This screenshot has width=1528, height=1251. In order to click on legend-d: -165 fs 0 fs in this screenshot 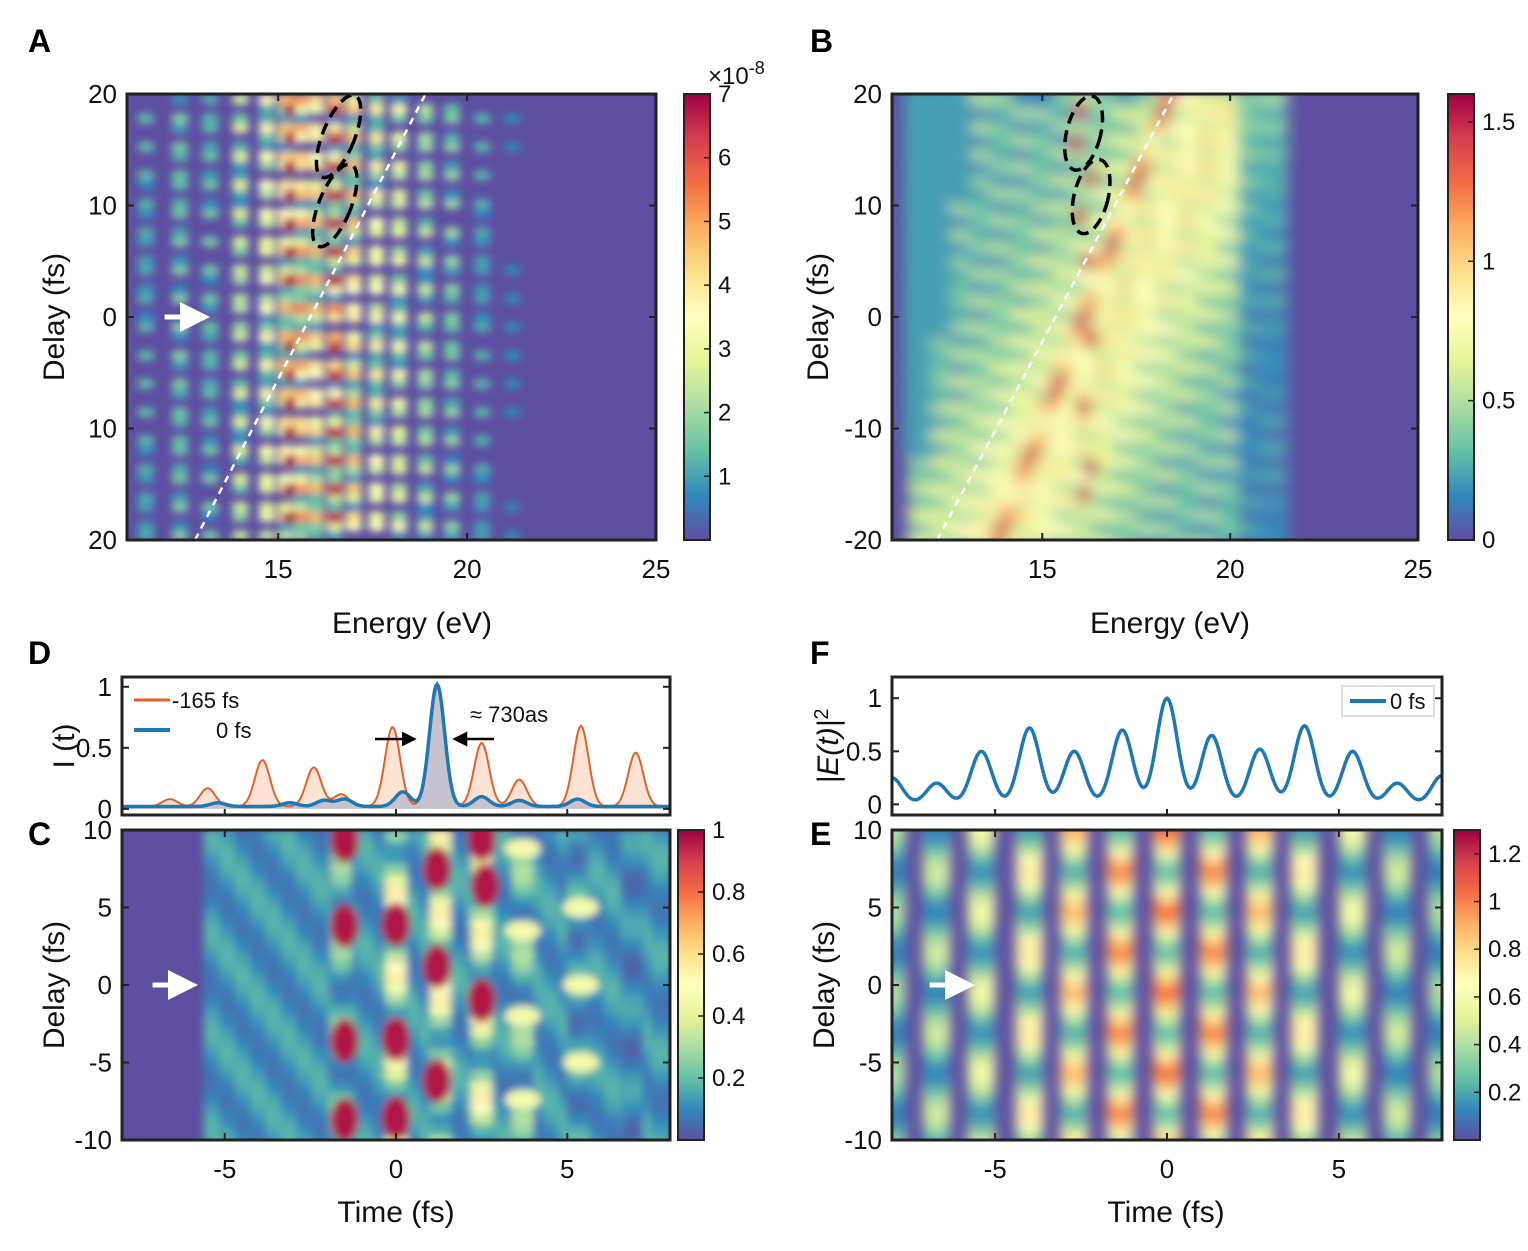, I will do `click(192, 715)`.